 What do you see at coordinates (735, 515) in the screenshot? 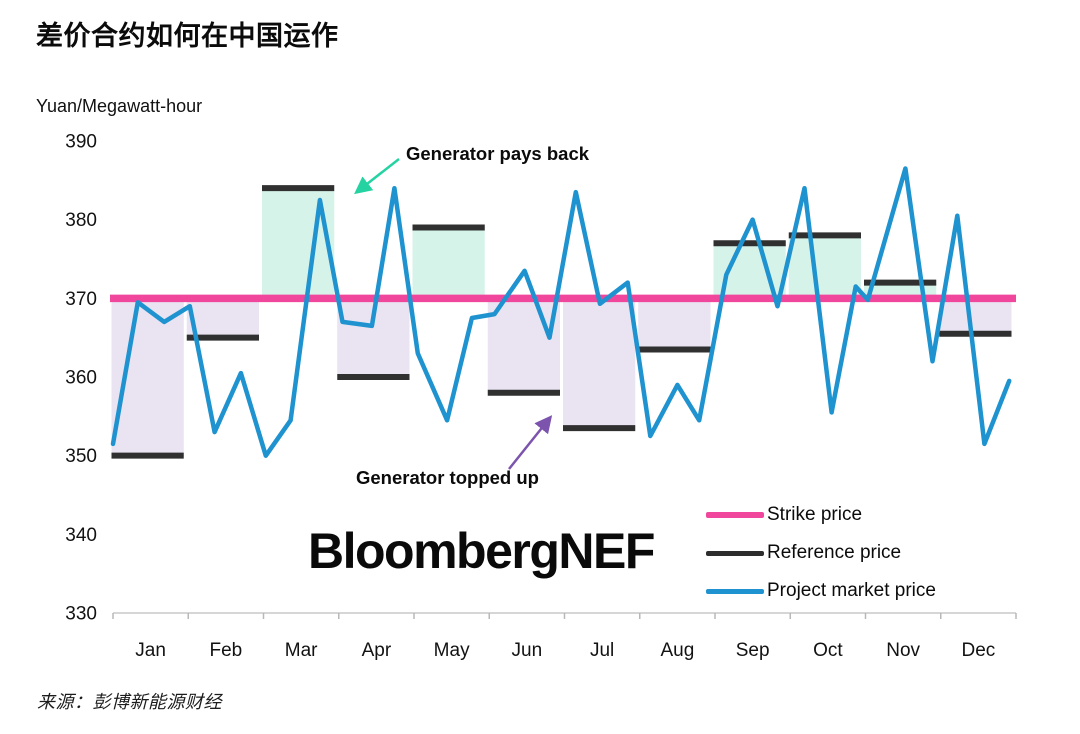
I see `strike-price-swatch` at bounding box center [735, 515].